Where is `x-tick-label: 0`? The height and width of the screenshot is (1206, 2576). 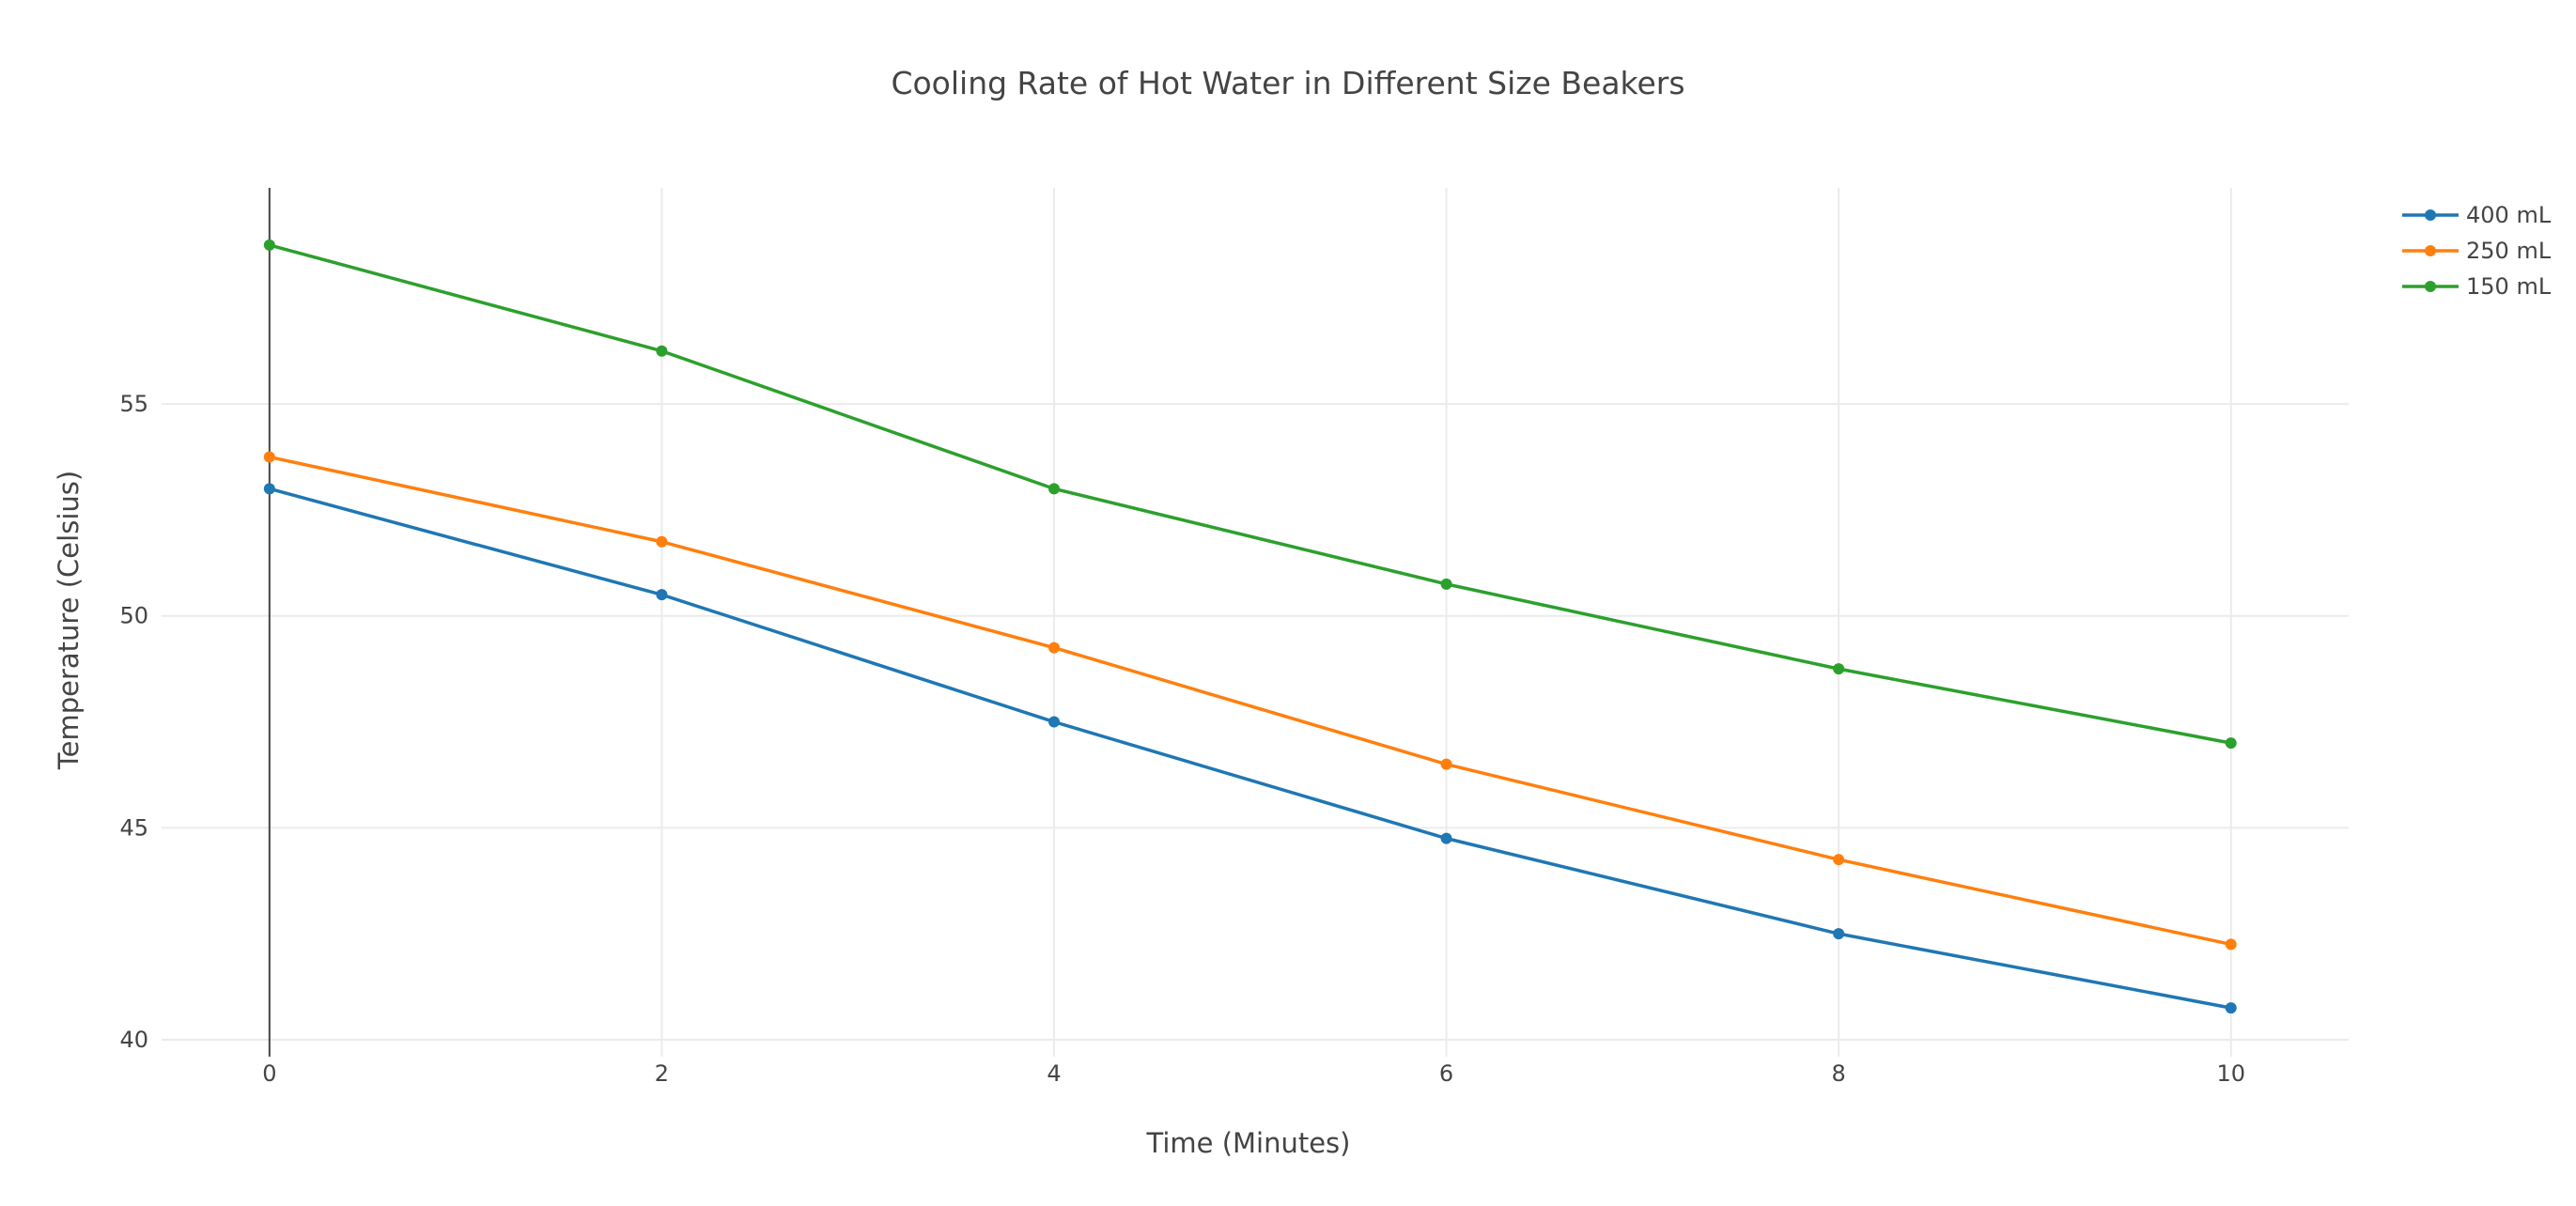
x-tick-label: 0 is located at coordinates (269, 1074).